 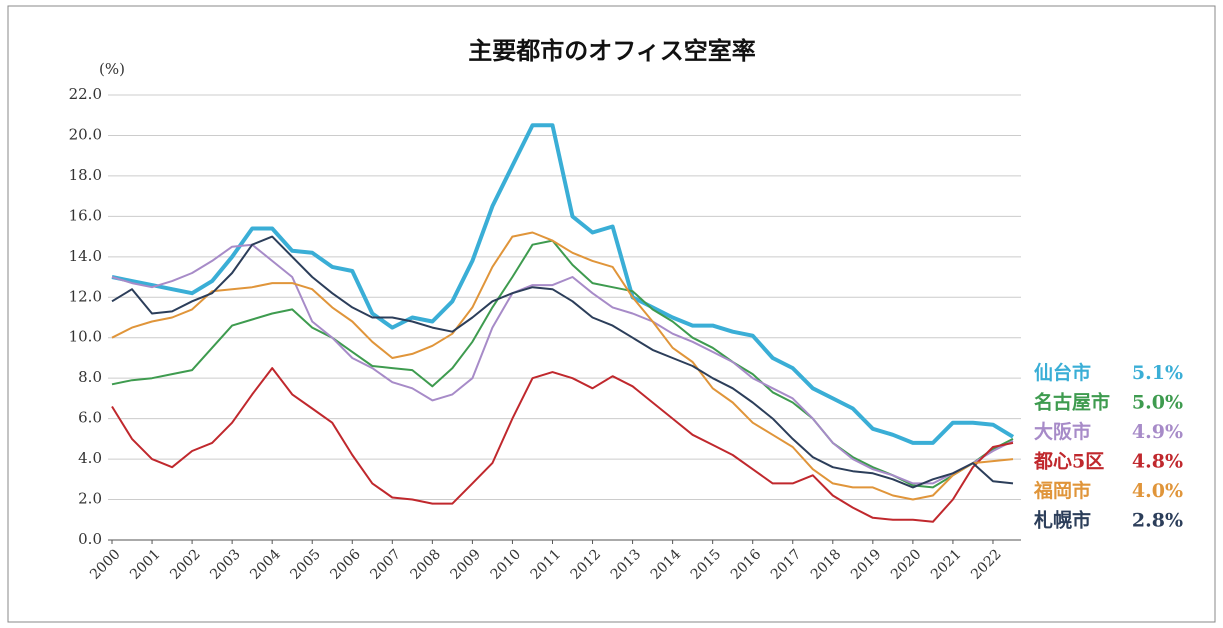 What do you see at coordinates (85, 134) in the screenshot?
I see `y-tick-label: 20.0` at bounding box center [85, 134].